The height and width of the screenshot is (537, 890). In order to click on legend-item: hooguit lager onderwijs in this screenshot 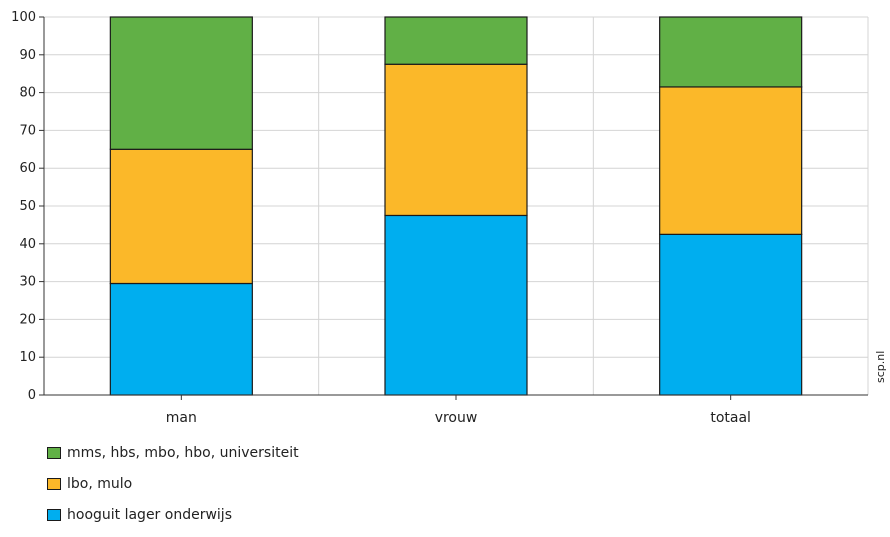, I will do `click(173, 515)`.